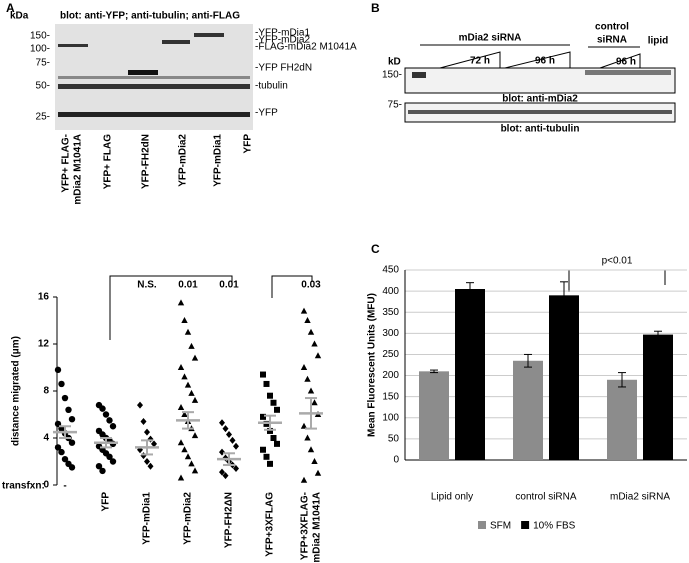  I want to click on panel-label: C, so click(375, 249).